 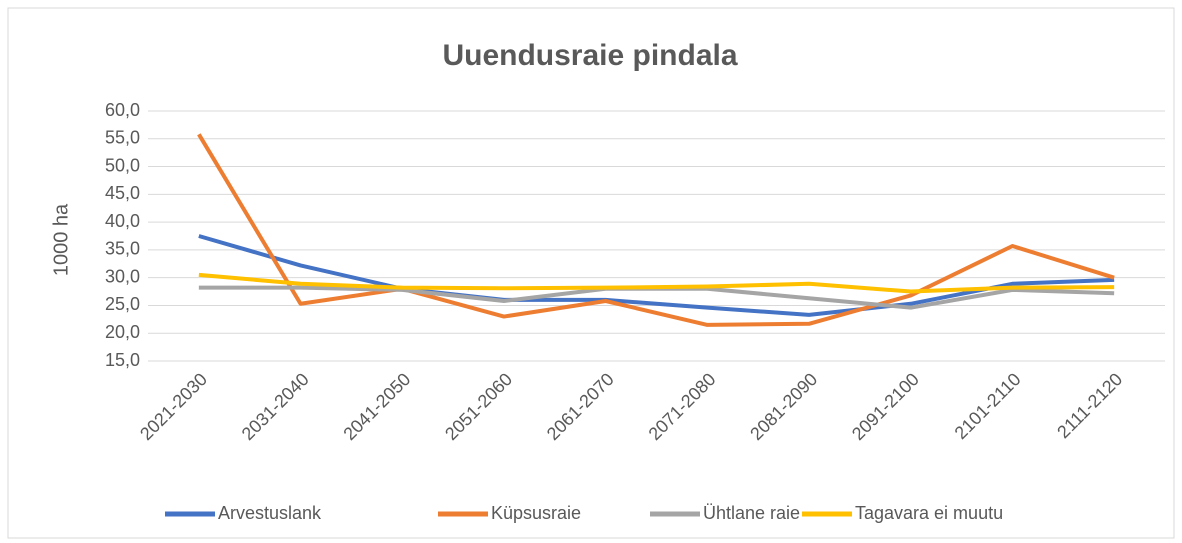 I want to click on legend-label: Küpsusraie, so click(x=536, y=513).